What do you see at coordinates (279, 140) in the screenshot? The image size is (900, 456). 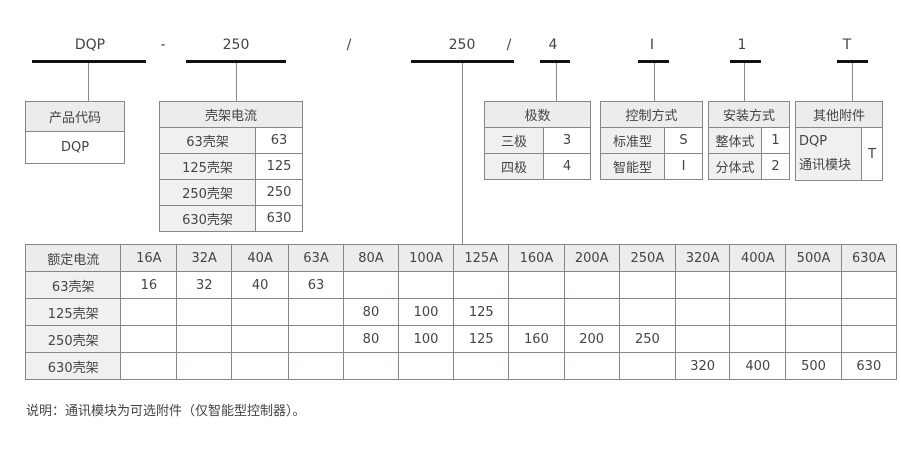 I see `frame_current-value: 63` at bounding box center [279, 140].